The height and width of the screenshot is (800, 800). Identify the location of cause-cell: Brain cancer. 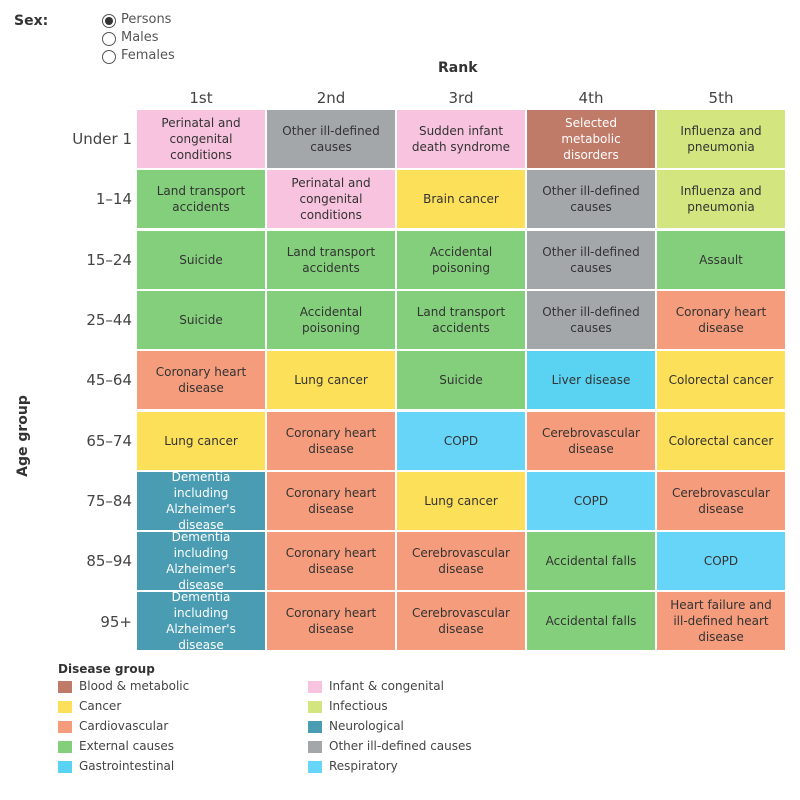
(461, 199).